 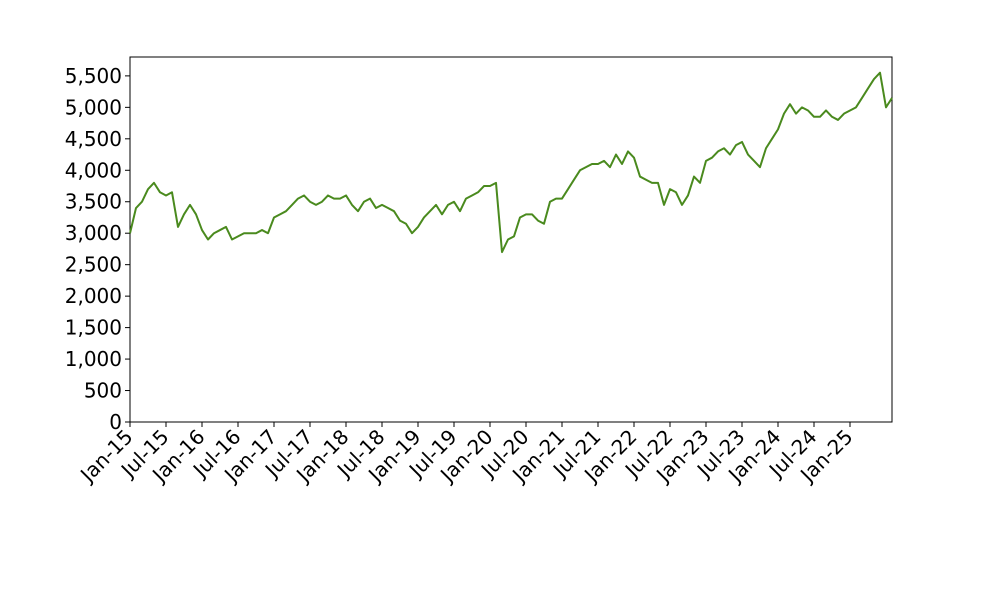 What do you see at coordinates (93, 170) in the screenshot?
I see `y-tick-label: 4,000` at bounding box center [93, 170].